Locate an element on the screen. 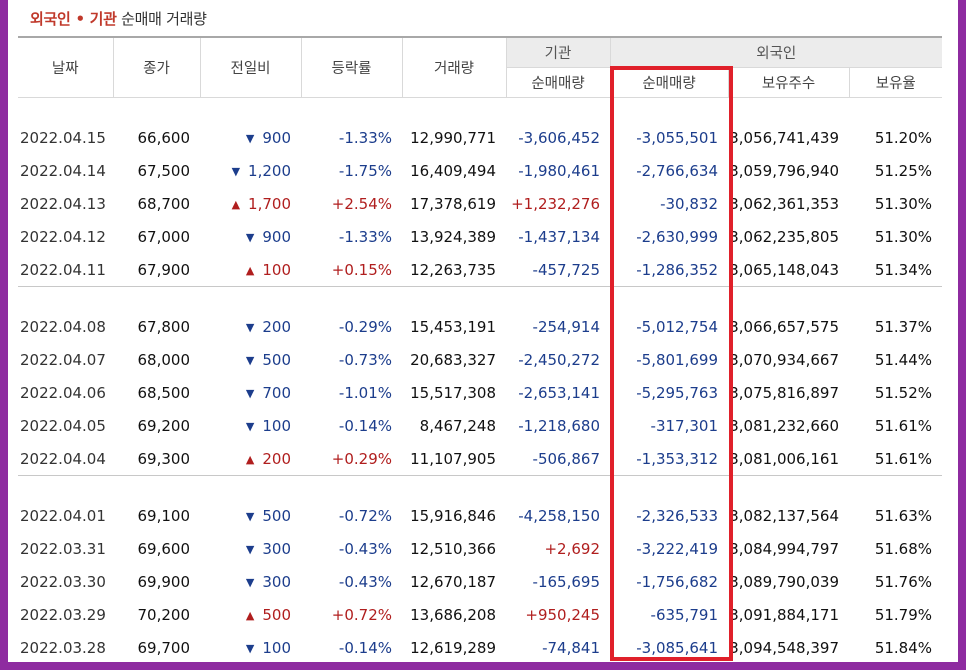 Image resolution: width=966 pixels, height=670 pixels. foreign-ratio-cell: 51.30% is located at coordinates (903, 236).